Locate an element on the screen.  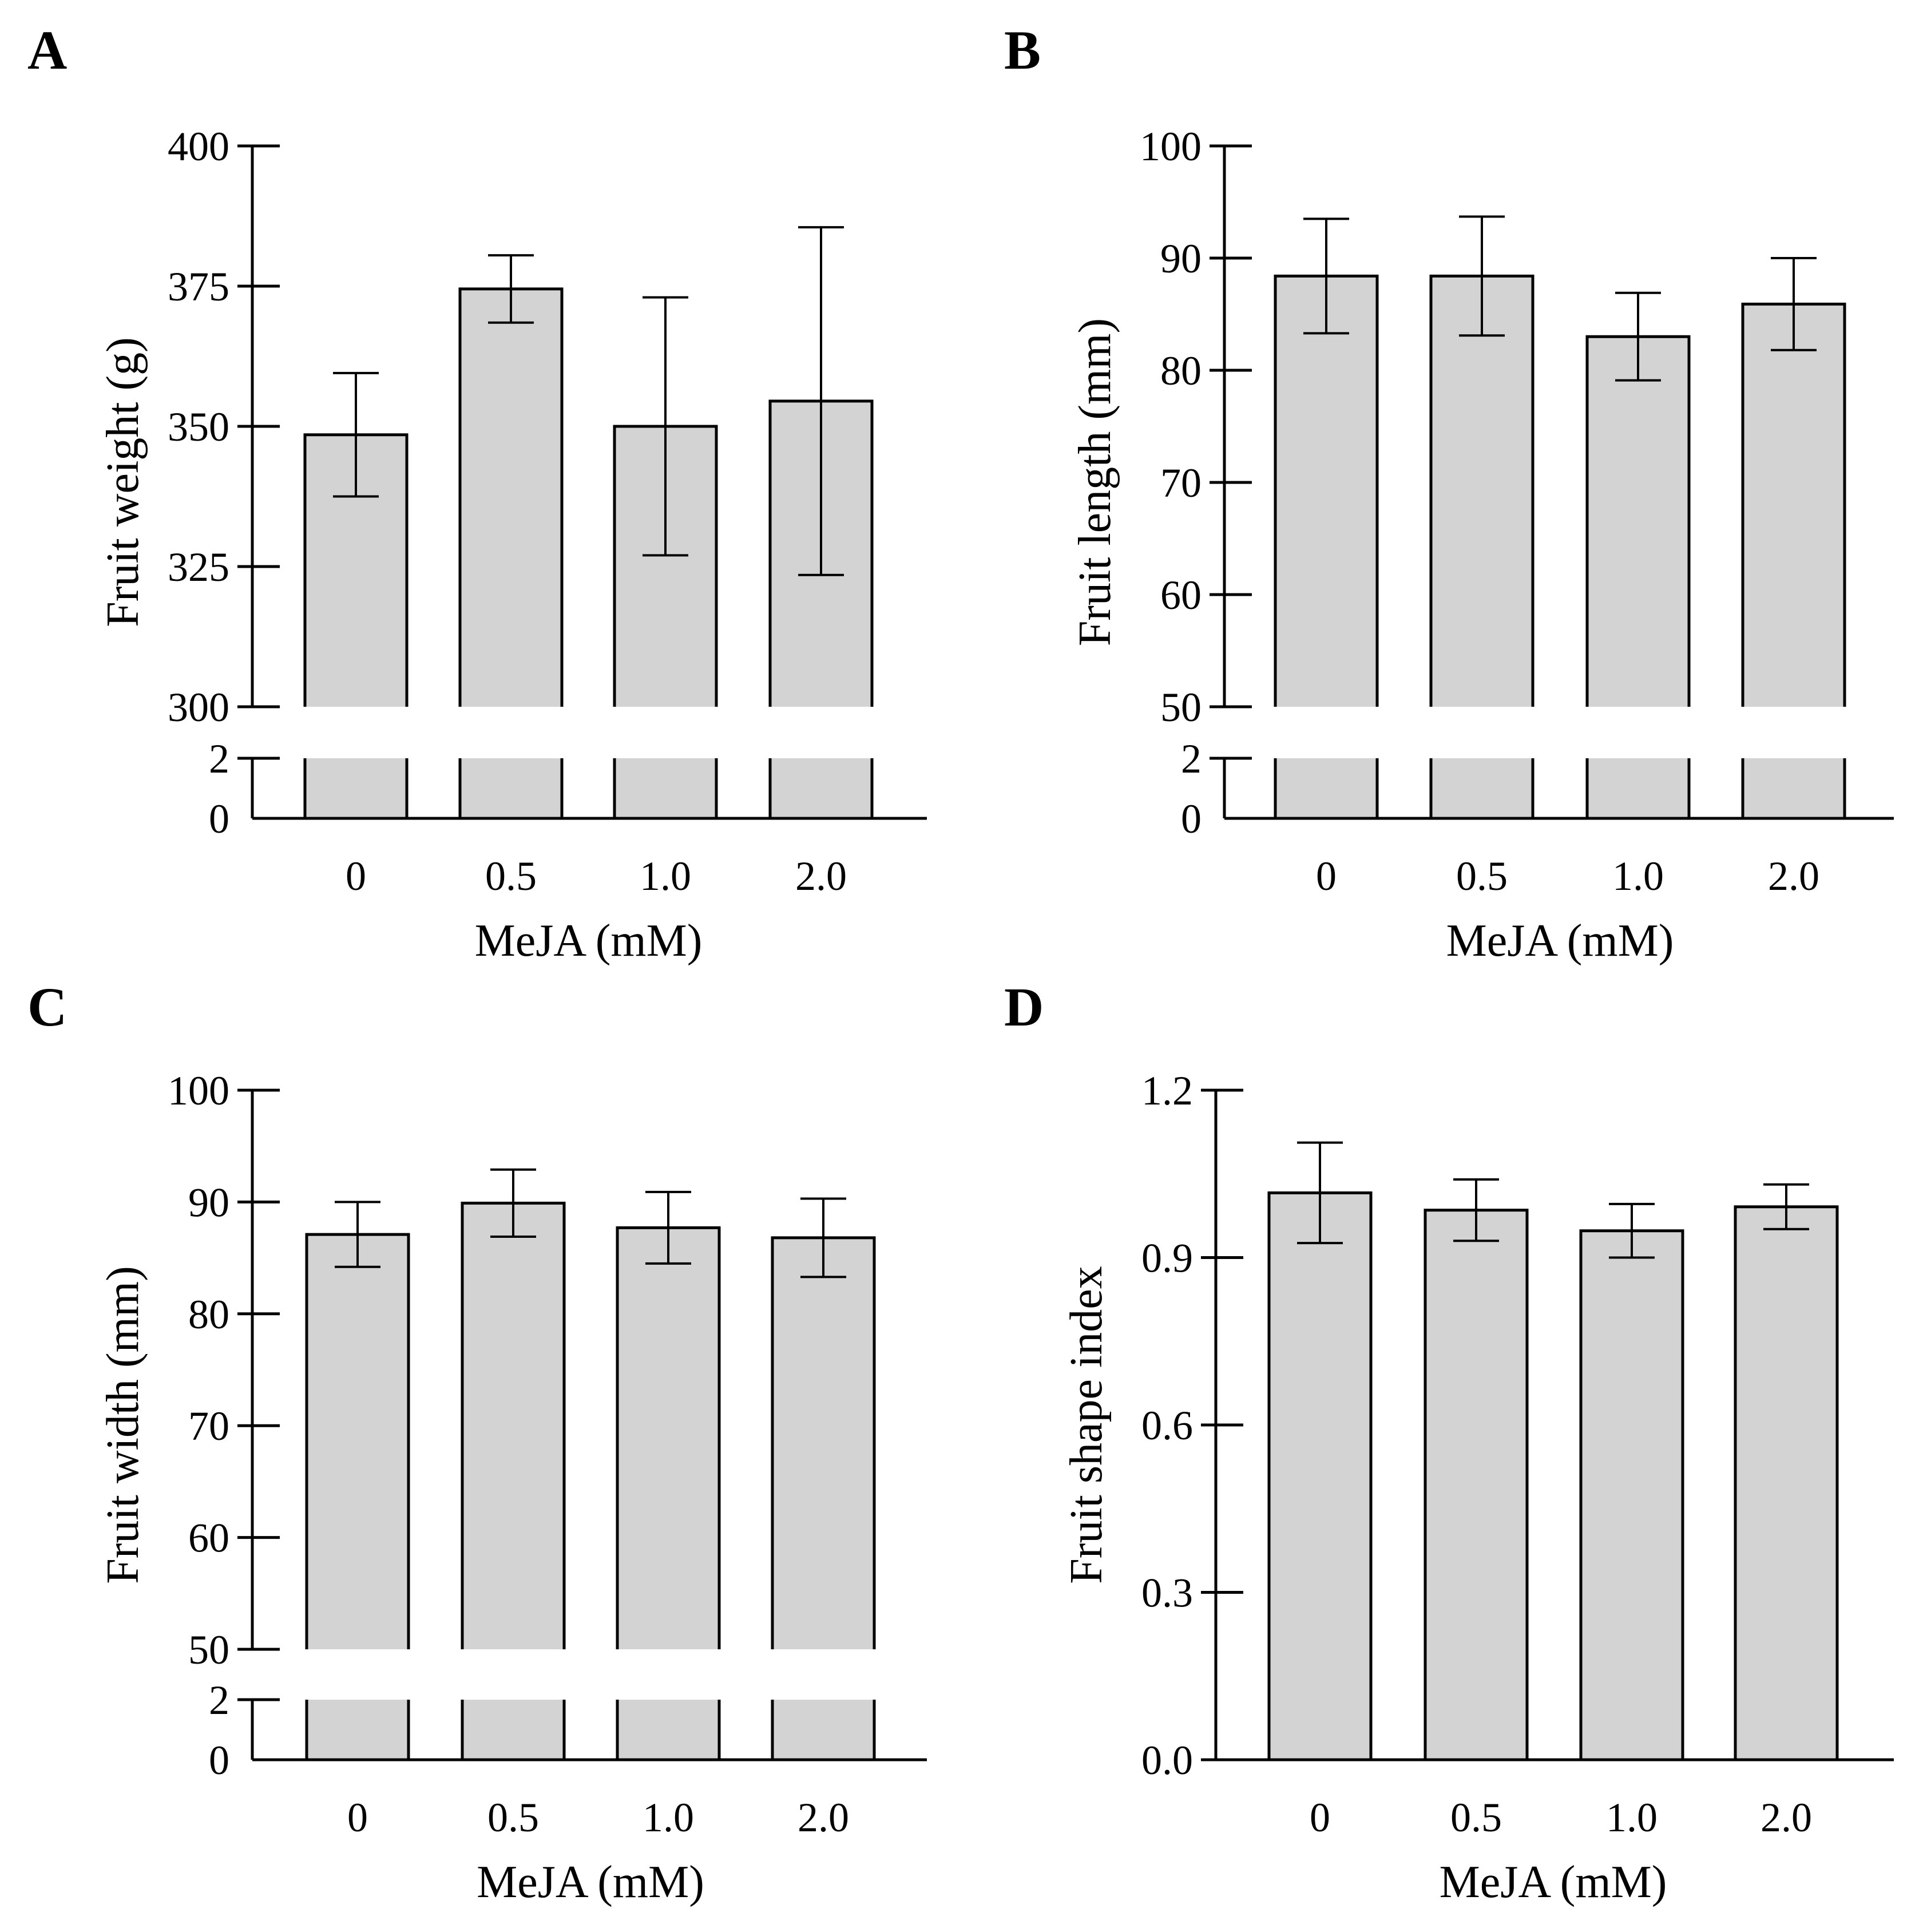
y-axis-label: Fruit width (mm) is located at coordinates (123, 1425).